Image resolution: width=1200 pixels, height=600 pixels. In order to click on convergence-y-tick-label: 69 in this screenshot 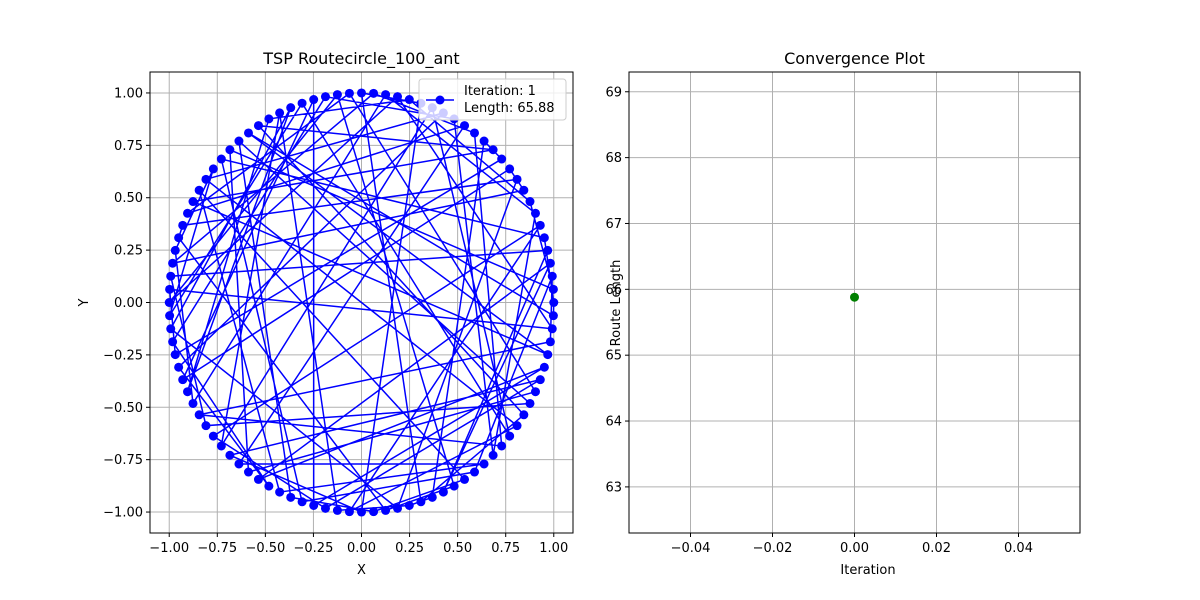, I will do `click(613, 92)`.